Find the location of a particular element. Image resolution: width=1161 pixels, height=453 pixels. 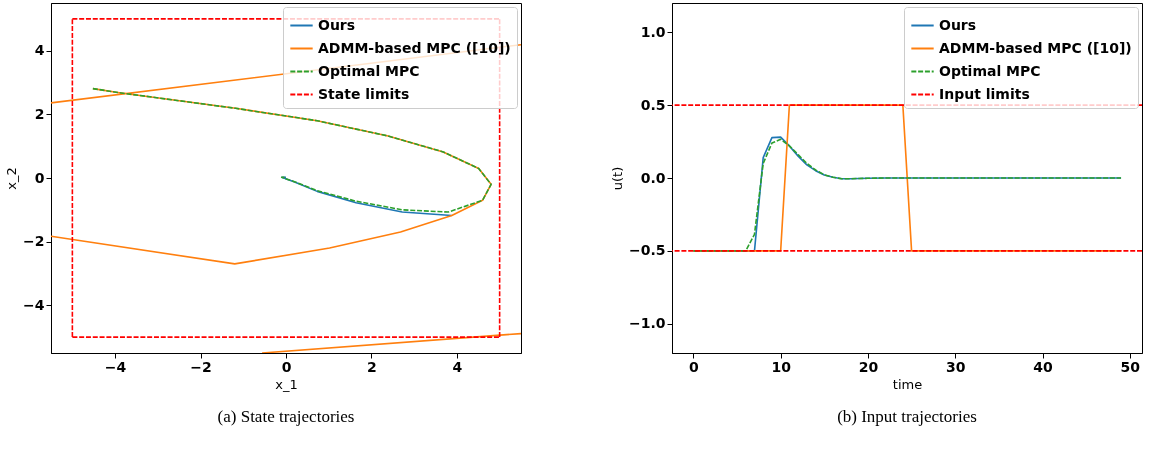

y-axis-title: u(t) is located at coordinates (617, 178).